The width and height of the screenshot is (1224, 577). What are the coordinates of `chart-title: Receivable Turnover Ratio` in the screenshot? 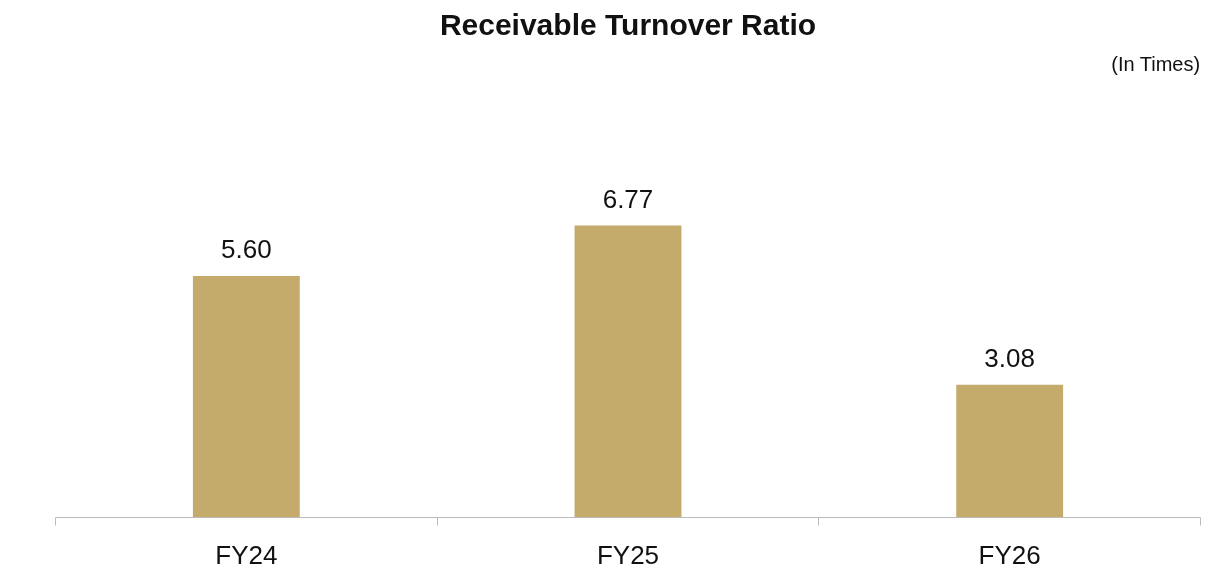 It's located at (628, 24).